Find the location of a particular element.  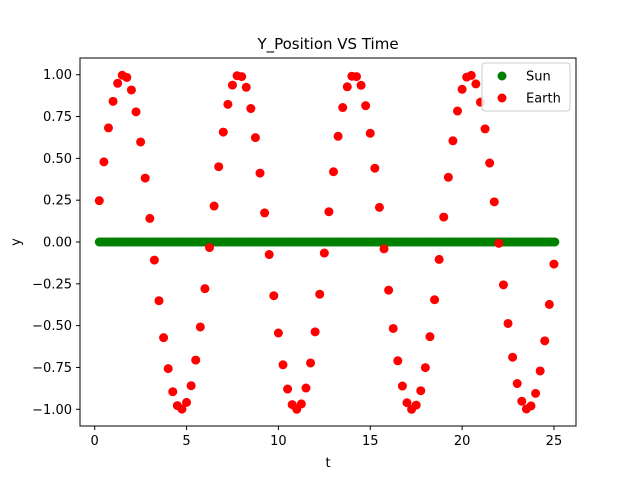

x-tick-label: 25 is located at coordinates (554, 441).